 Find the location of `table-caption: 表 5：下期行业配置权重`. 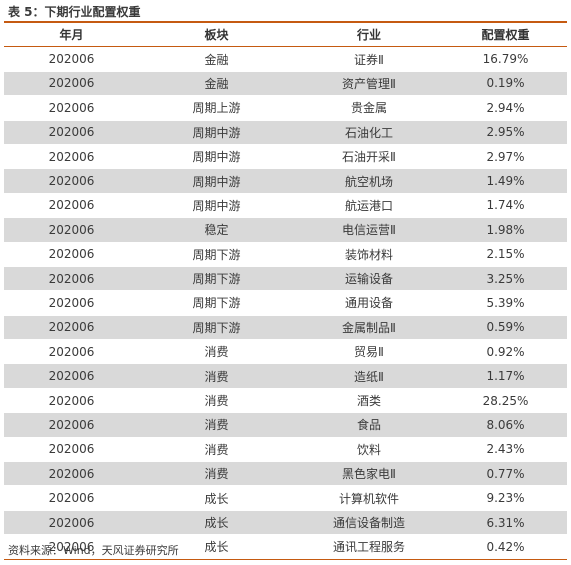

table-caption: 表 5：下期行业配置权重 is located at coordinates (74, 12).